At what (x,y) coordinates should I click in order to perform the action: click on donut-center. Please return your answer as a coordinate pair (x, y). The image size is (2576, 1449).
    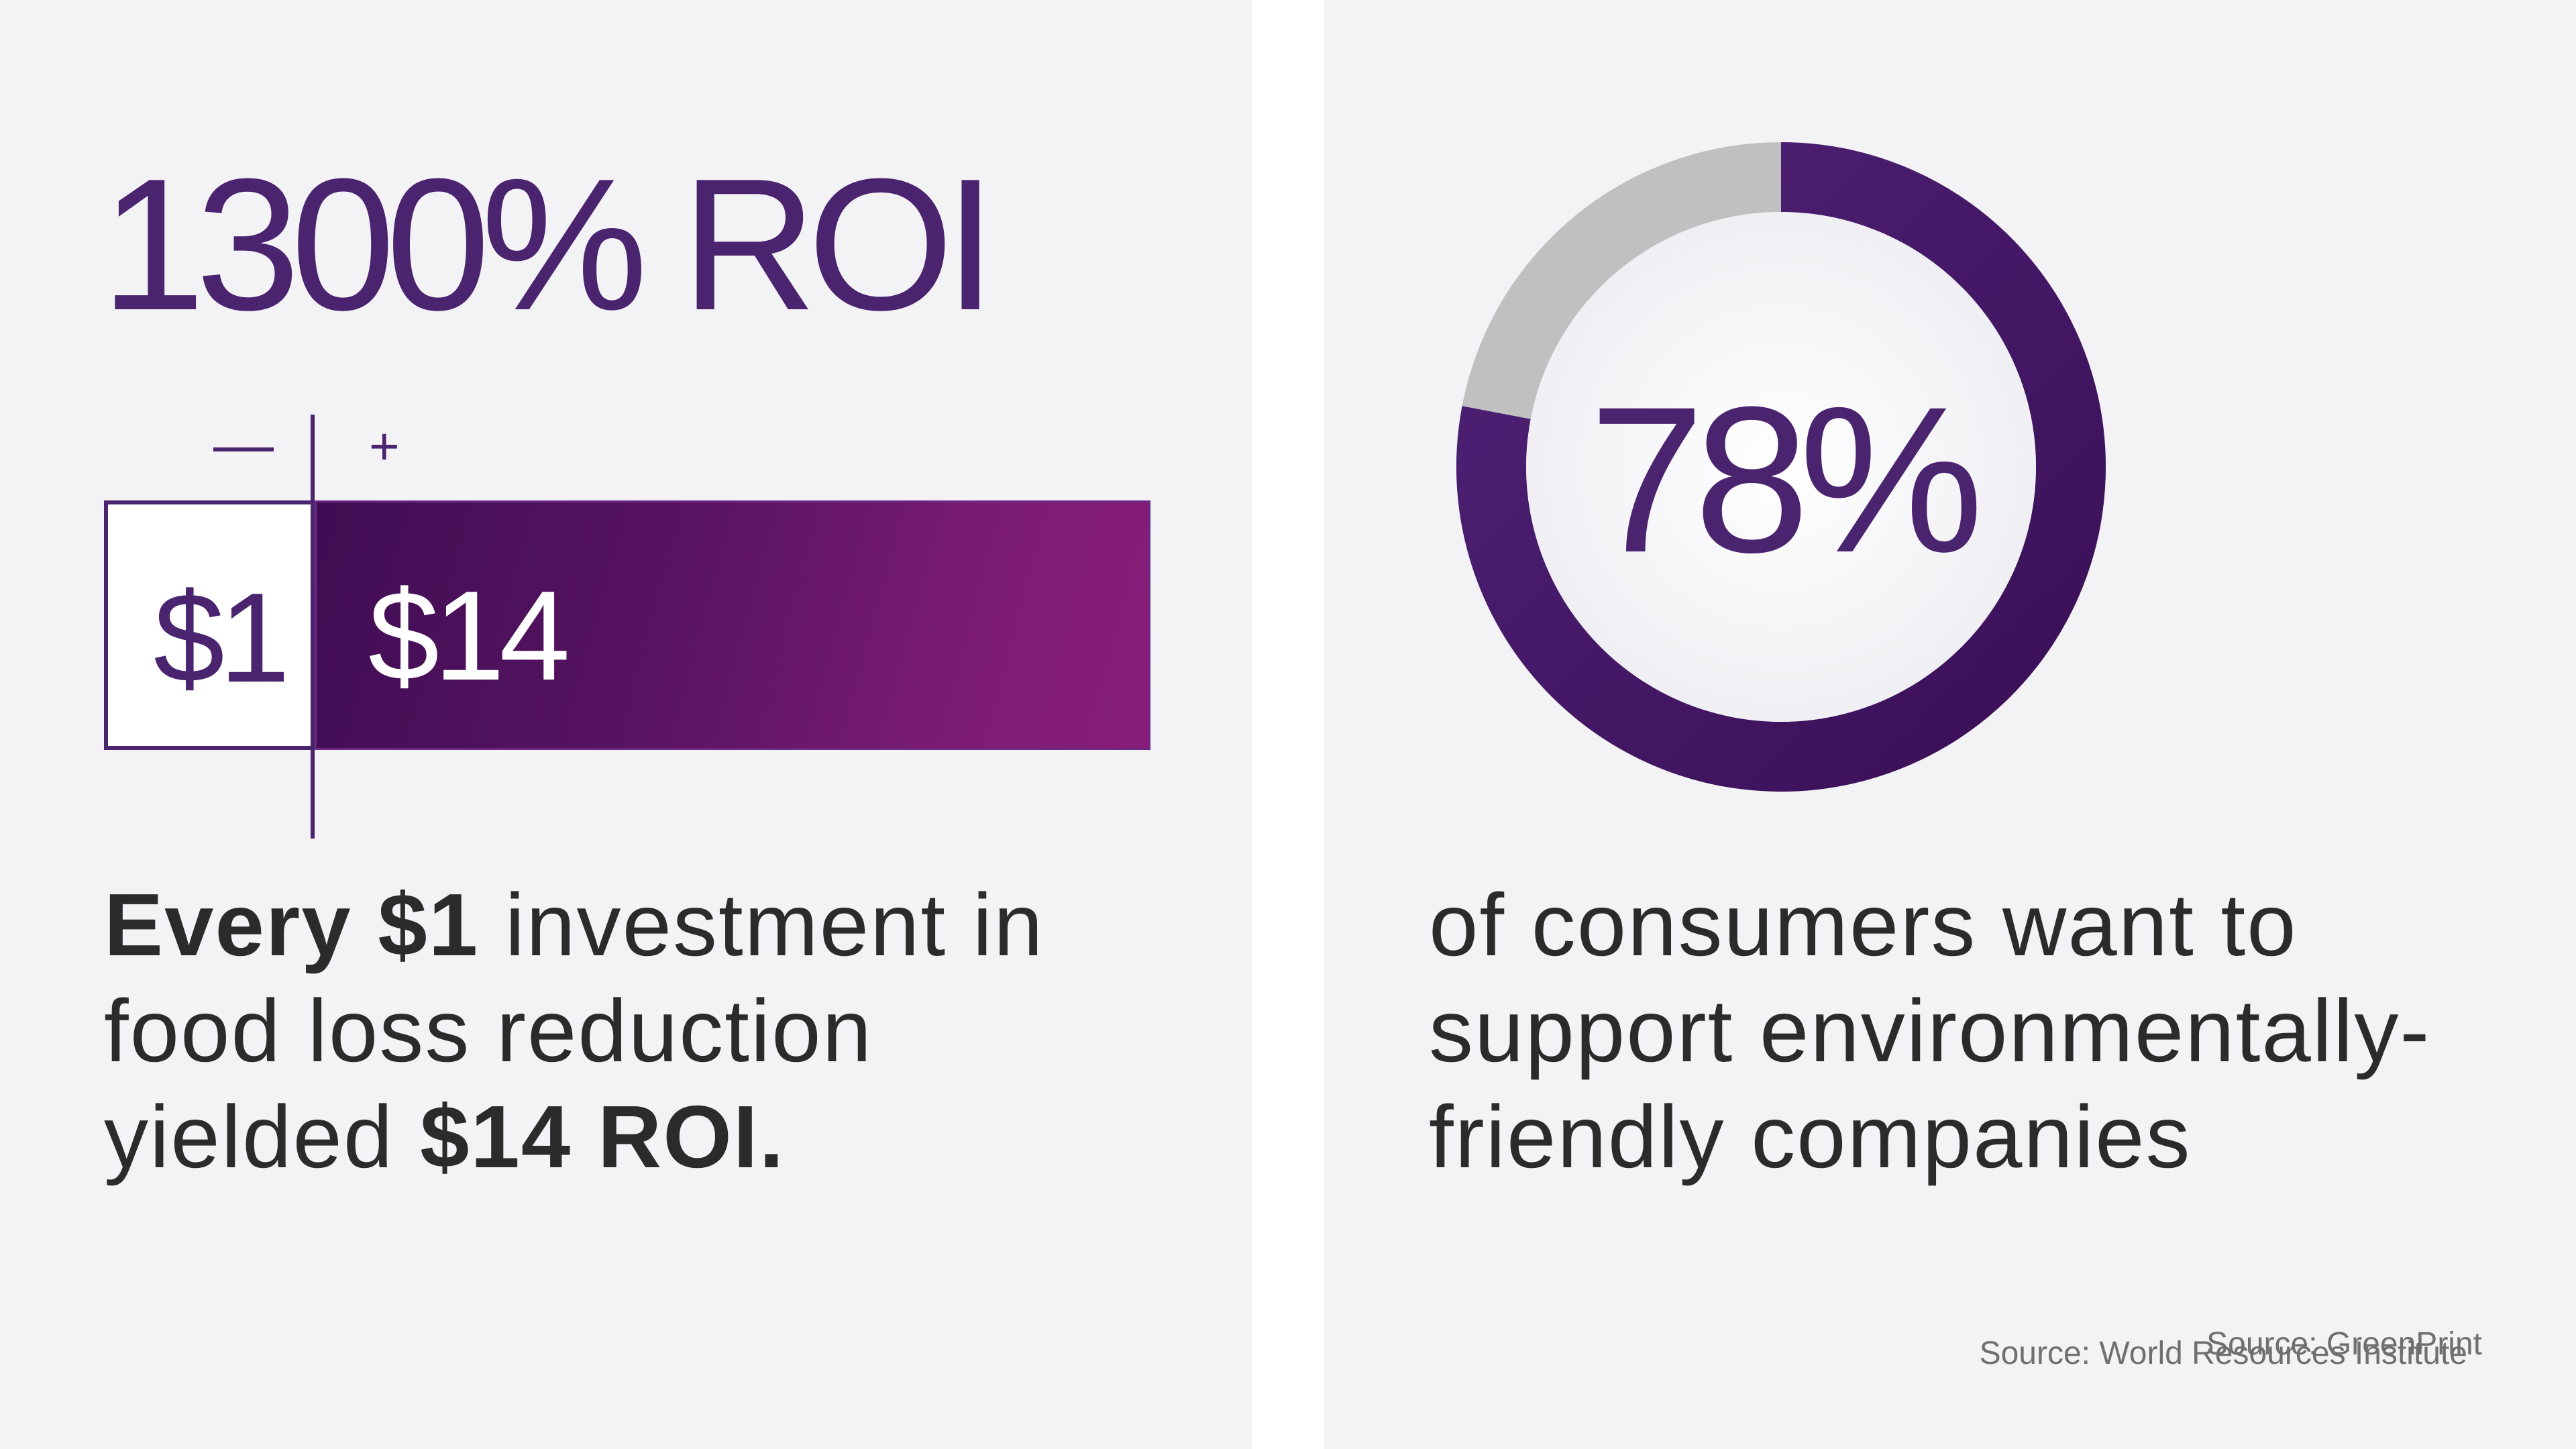
    Looking at the image, I should click on (1781, 467).